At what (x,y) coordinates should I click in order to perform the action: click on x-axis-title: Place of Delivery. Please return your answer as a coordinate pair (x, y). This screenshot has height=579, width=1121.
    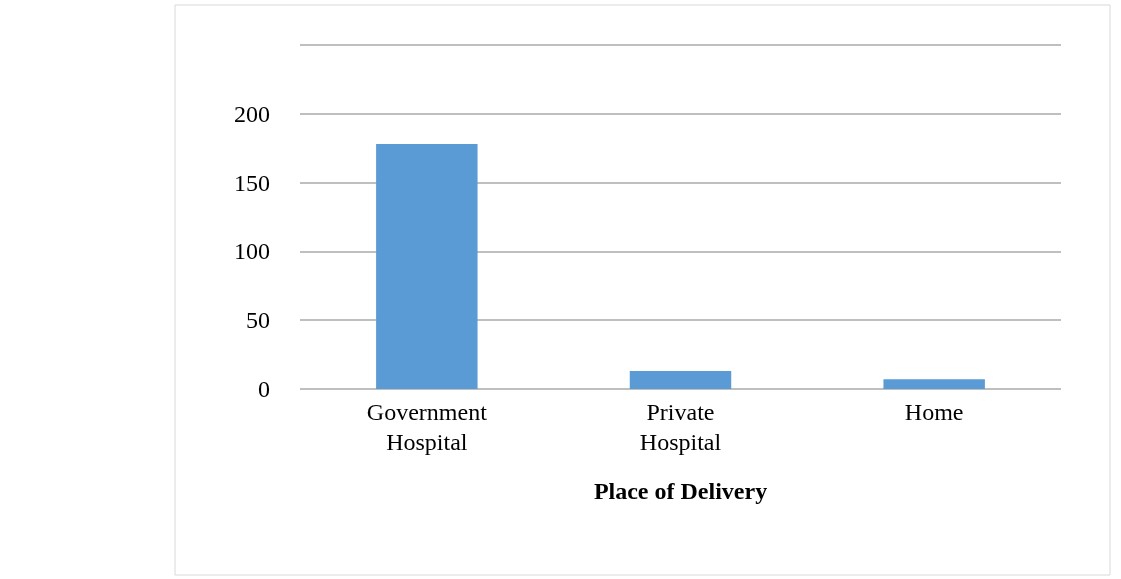
    Looking at the image, I should click on (680, 491).